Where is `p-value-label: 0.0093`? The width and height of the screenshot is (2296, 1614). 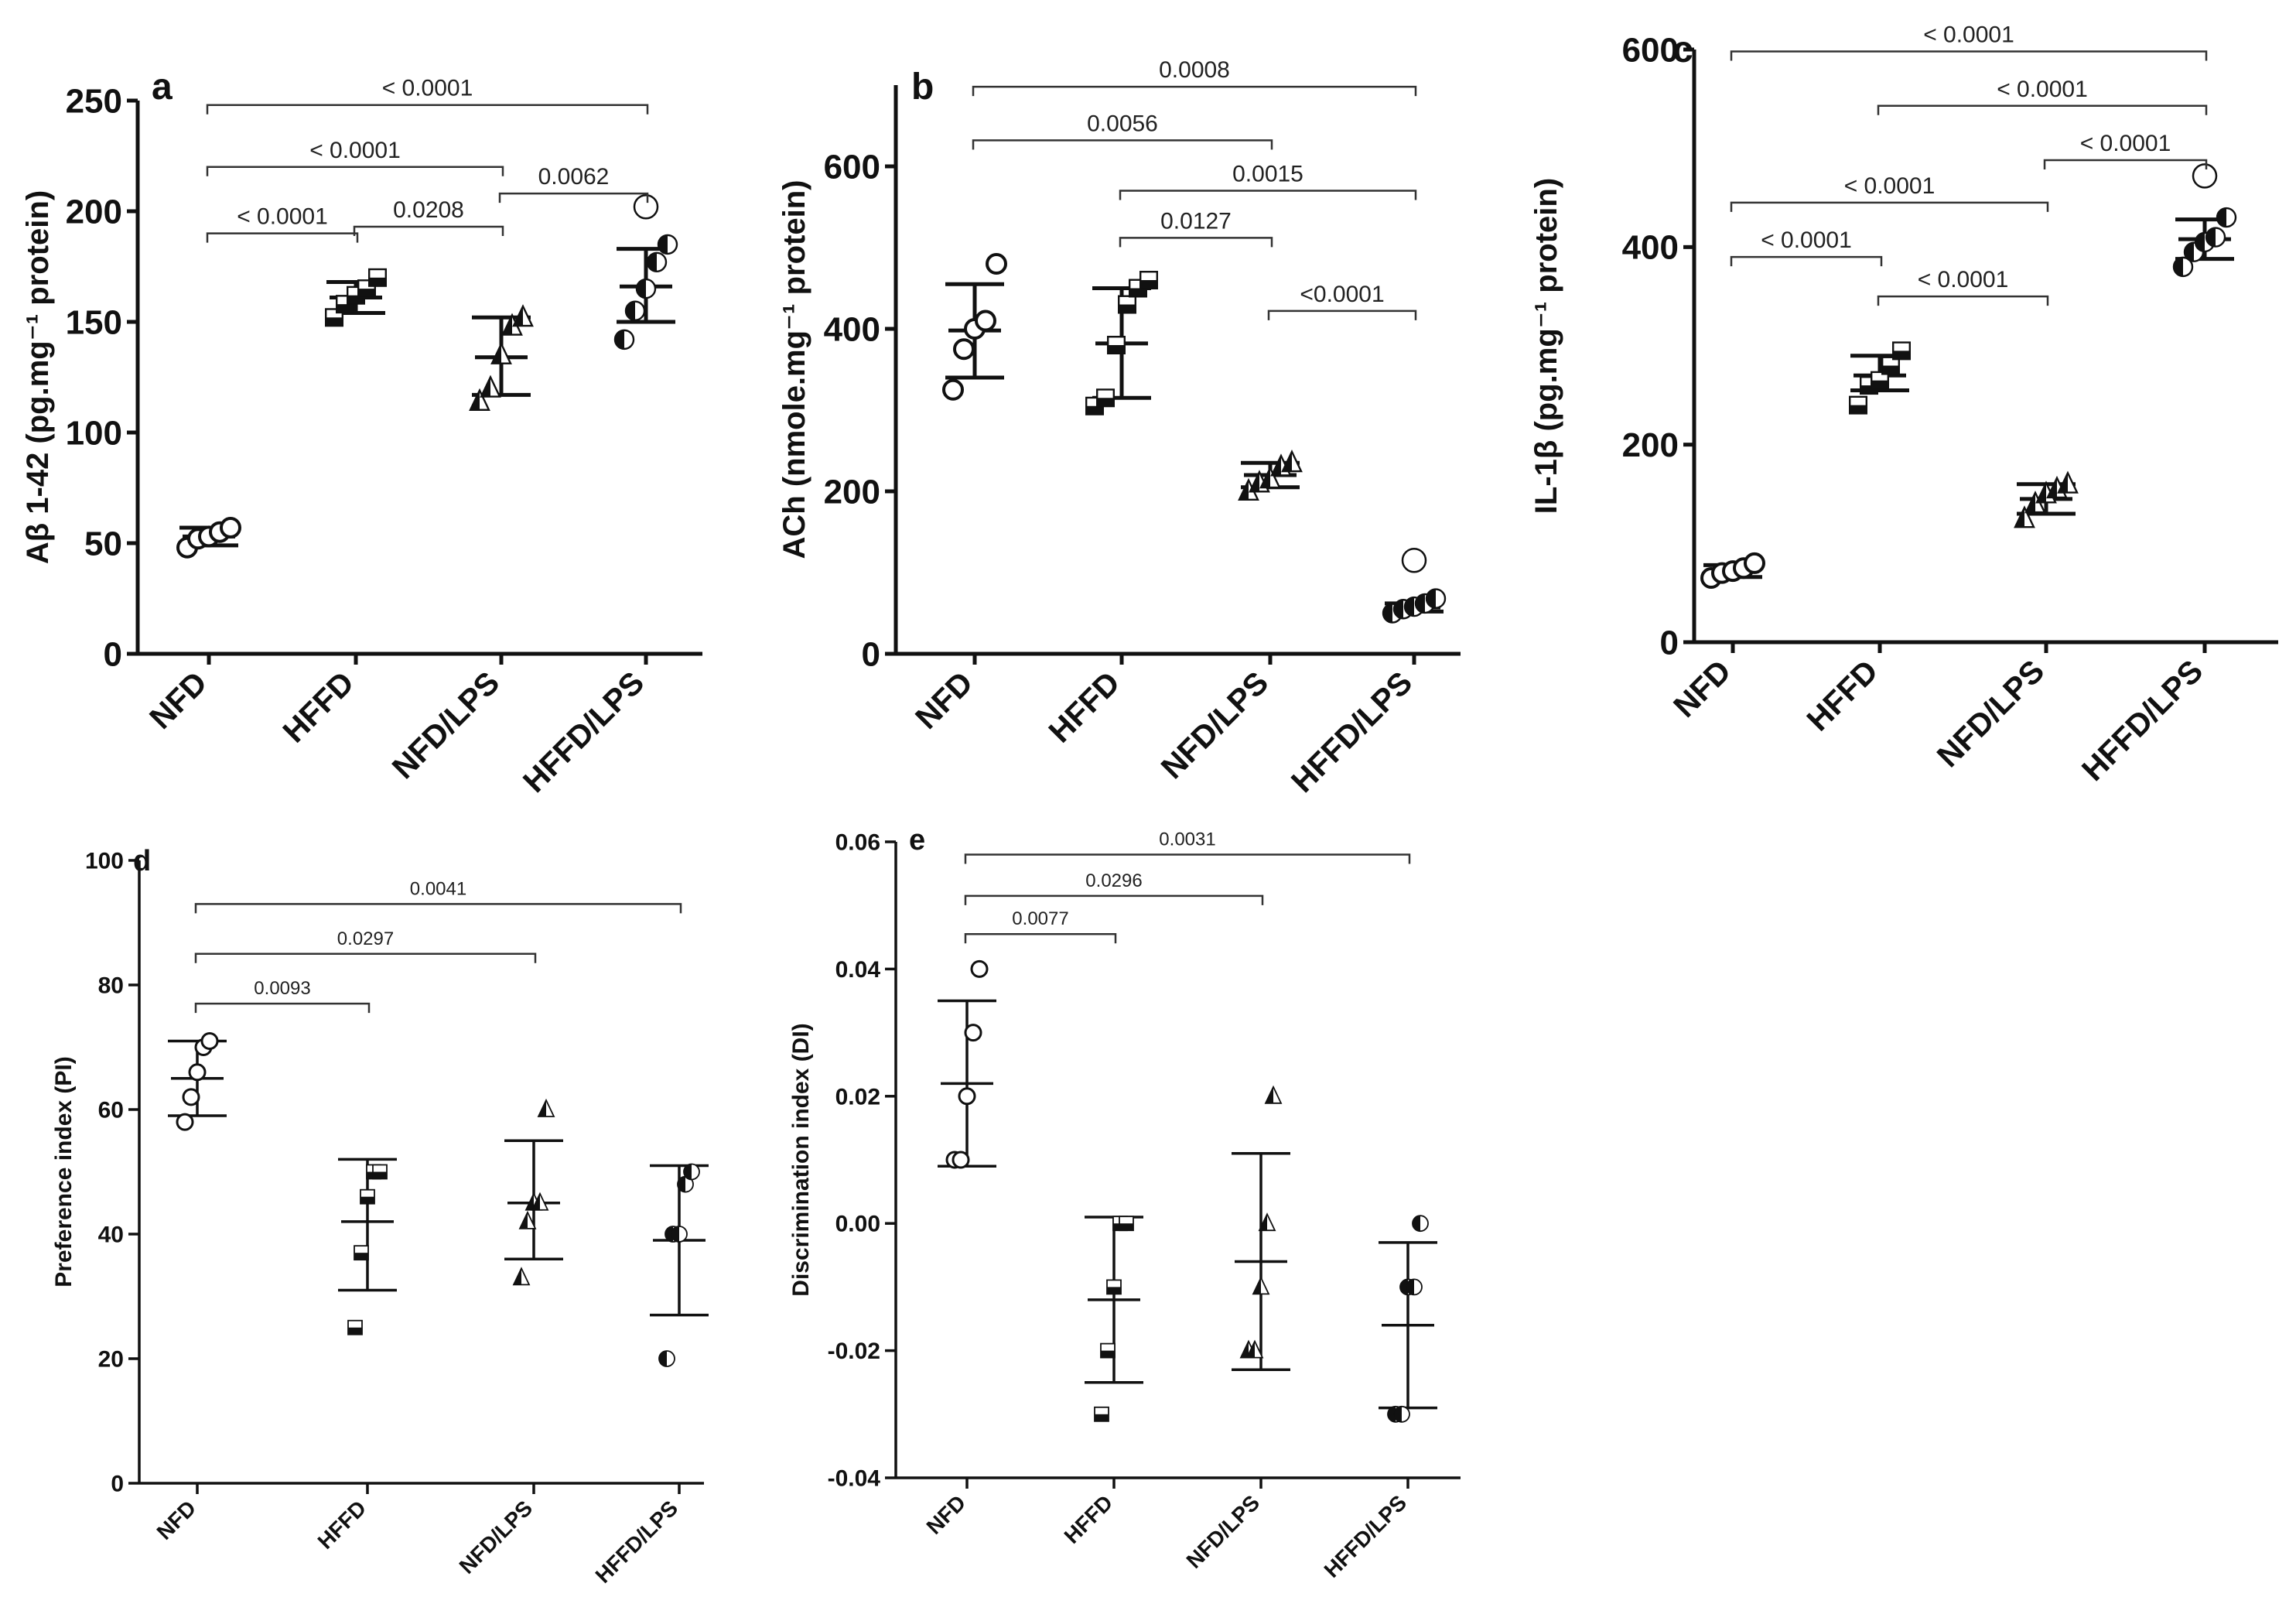 p-value-label: 0.0093 is located at coordinates (282, 988).